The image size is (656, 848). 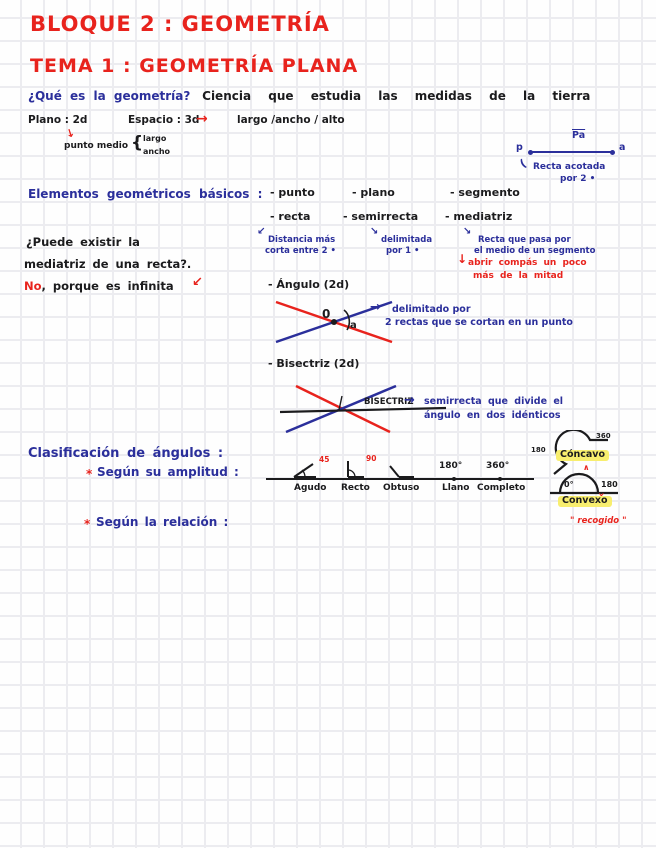 I want to click on straight-value: 180°, so click(x=451, y=466).